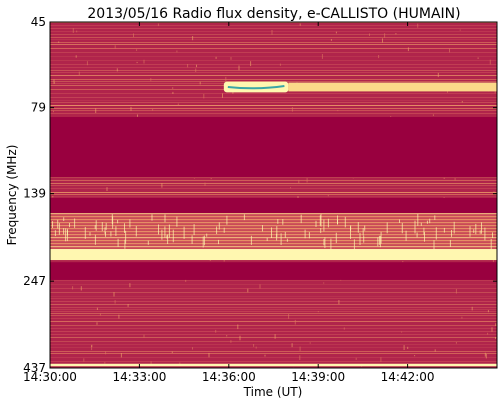 Image resolution: width=503 pixels, height=404 pixels. Describe the element at coordinates (318, 377) in the screenshot. I see `x-tick-label: 14:39:00` at that location.